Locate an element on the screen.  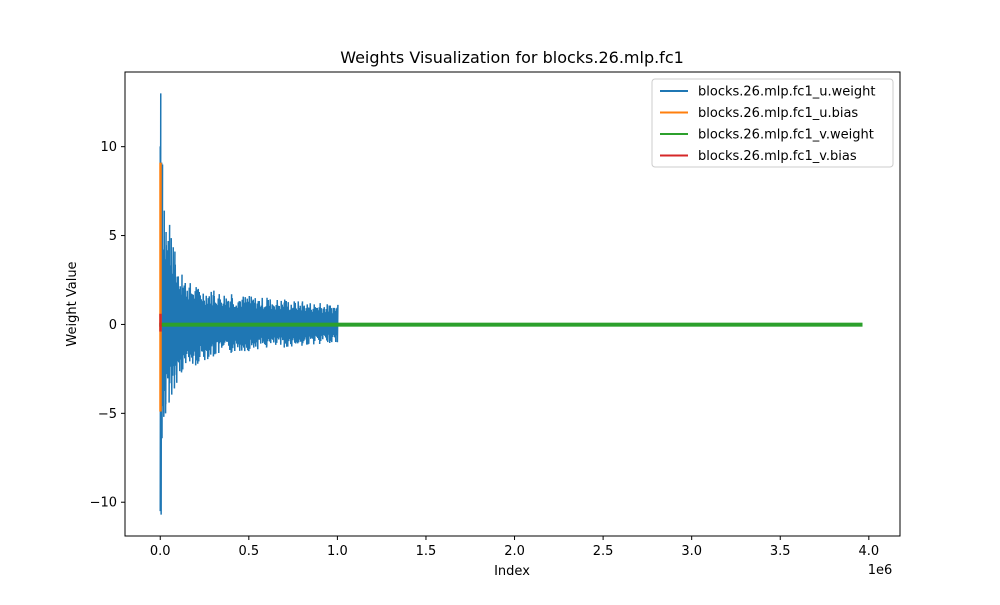
y-tick-label: 10 is located at coordinates (108, 147).